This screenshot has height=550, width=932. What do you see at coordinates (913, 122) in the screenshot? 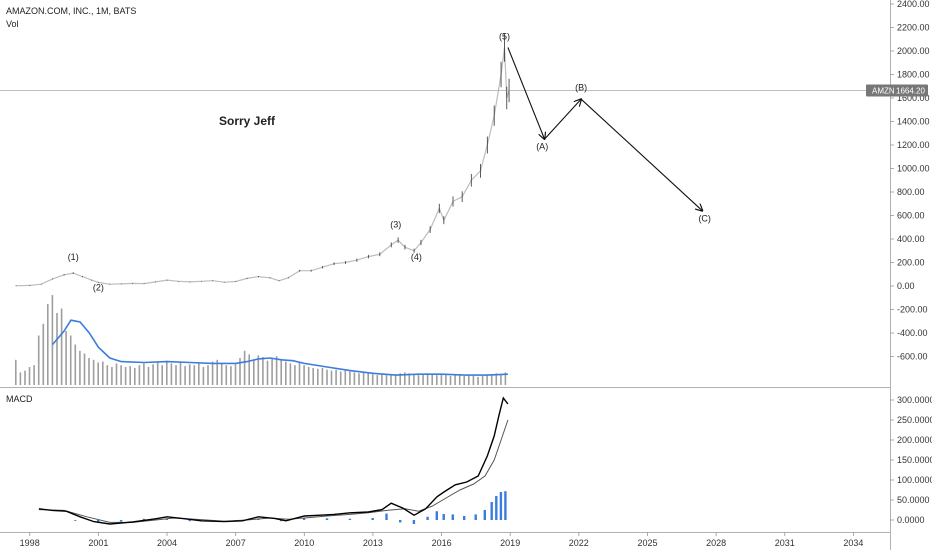
I see `price-axis-tick: 1400.00` at bounding box center [913, 122].